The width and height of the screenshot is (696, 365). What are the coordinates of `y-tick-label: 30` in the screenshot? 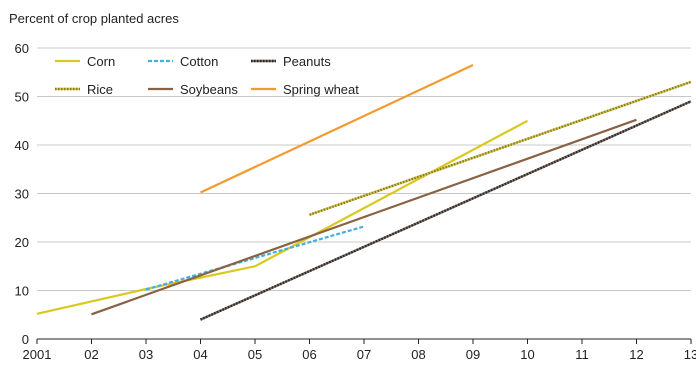 It's located at (22, 194).